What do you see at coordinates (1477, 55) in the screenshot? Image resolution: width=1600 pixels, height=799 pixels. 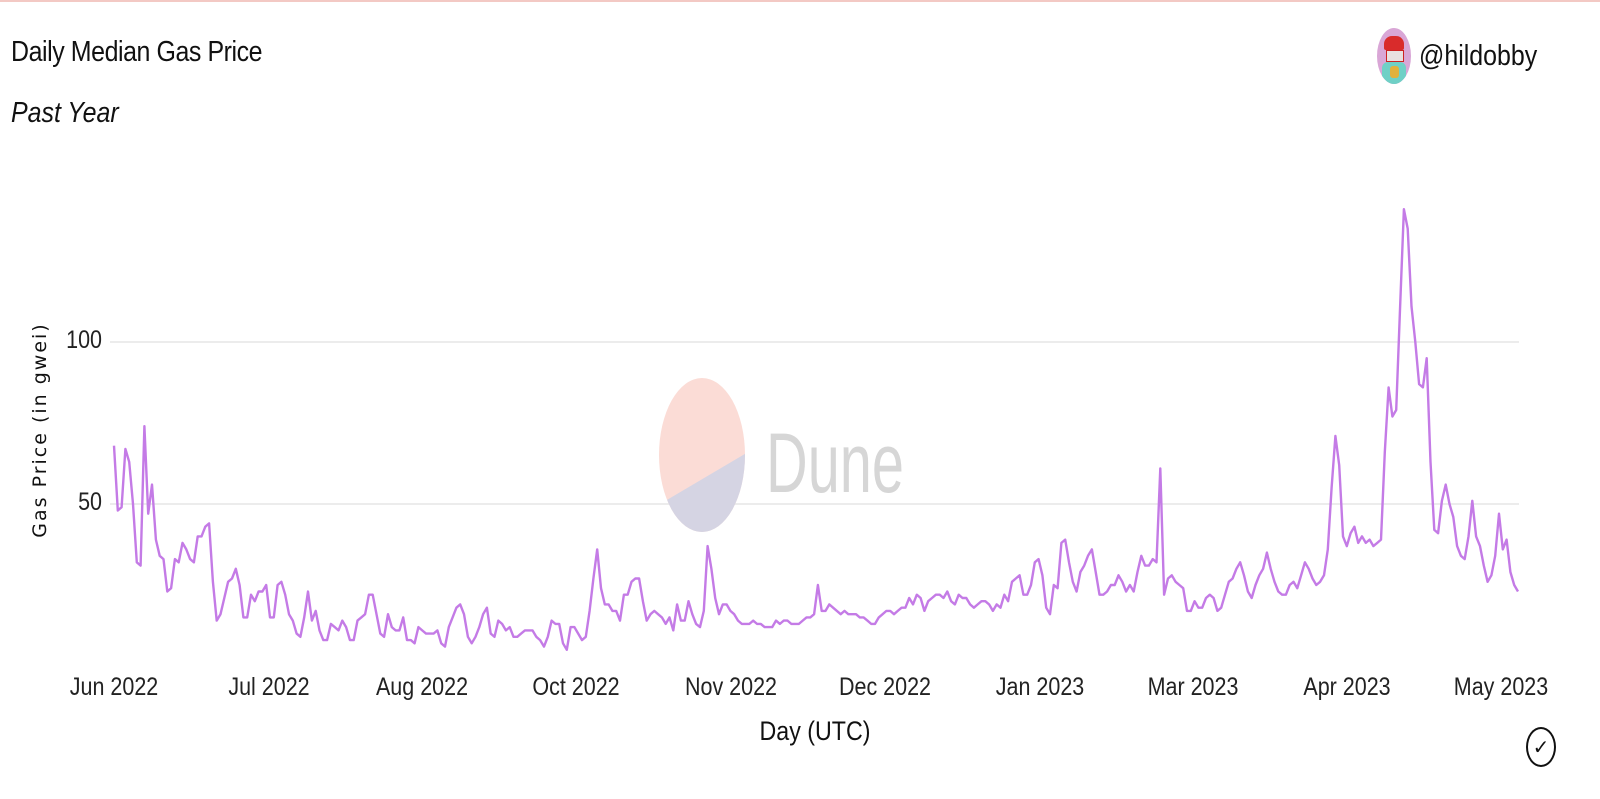 I see `author-name: @hildobby` at bounding box center [1477, 55].